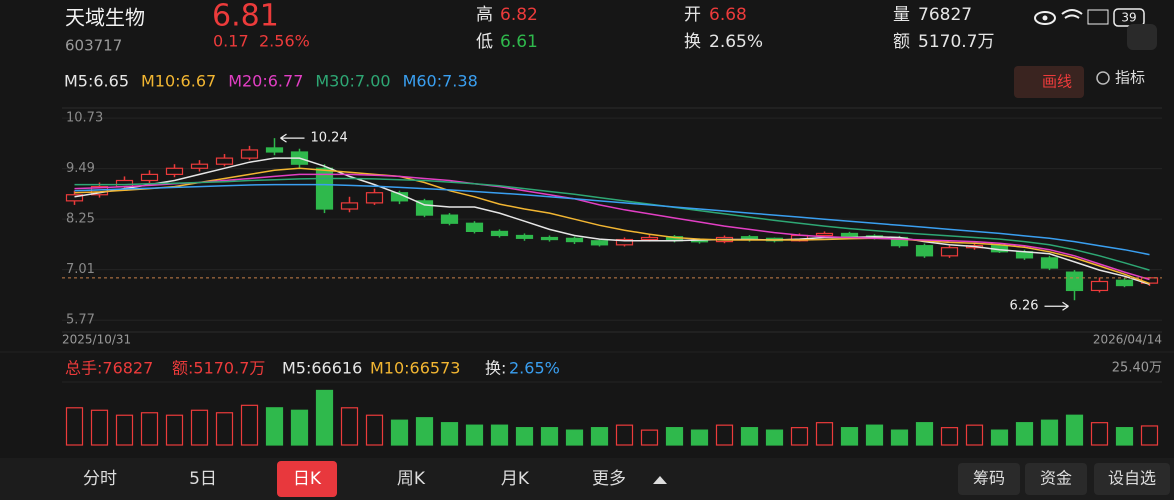 The height and width of the screenshot is (500, 1174). I want to click on wifi-icon, so click(1072, 14).